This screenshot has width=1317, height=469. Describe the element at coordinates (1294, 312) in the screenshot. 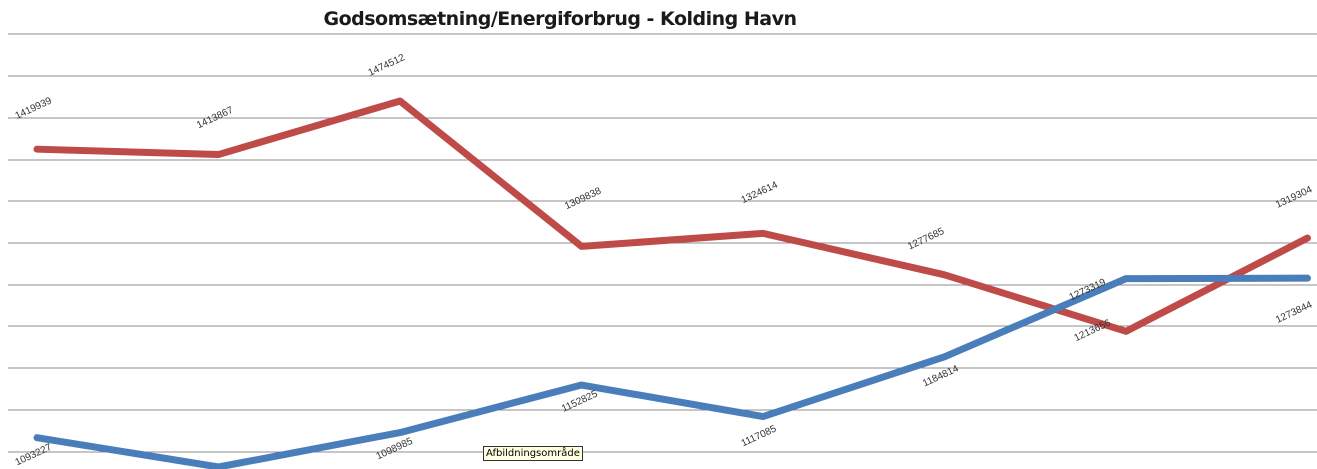

I see `data-label: 1273844` at that location.